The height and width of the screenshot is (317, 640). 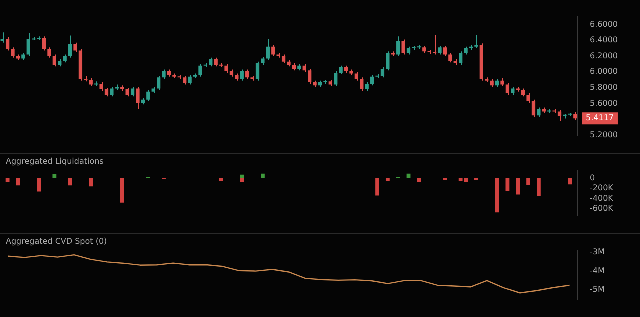 What do you see at coordinates (604, 135) in the screenshot?
I see `y-tick-label: 5.2000` at bounding box center [604, 135].